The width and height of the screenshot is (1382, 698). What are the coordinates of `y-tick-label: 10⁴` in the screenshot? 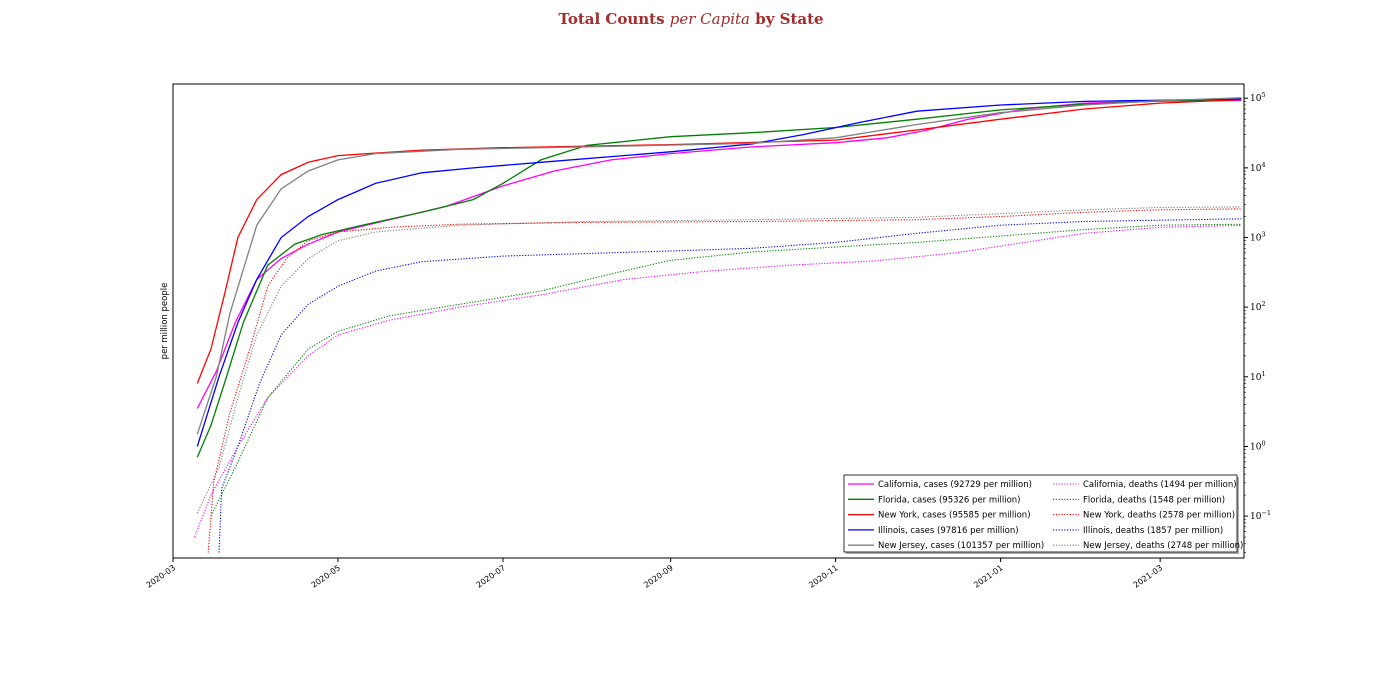 It's located at (1258, 167).